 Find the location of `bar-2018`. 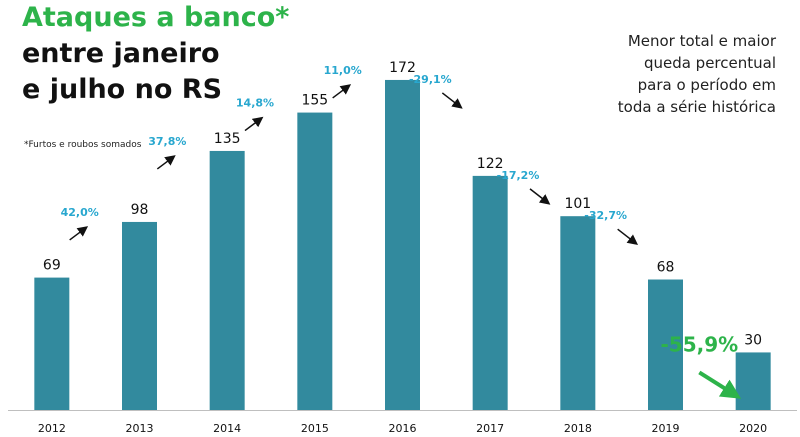

bar-2018 is located at coordinates (578, 313).